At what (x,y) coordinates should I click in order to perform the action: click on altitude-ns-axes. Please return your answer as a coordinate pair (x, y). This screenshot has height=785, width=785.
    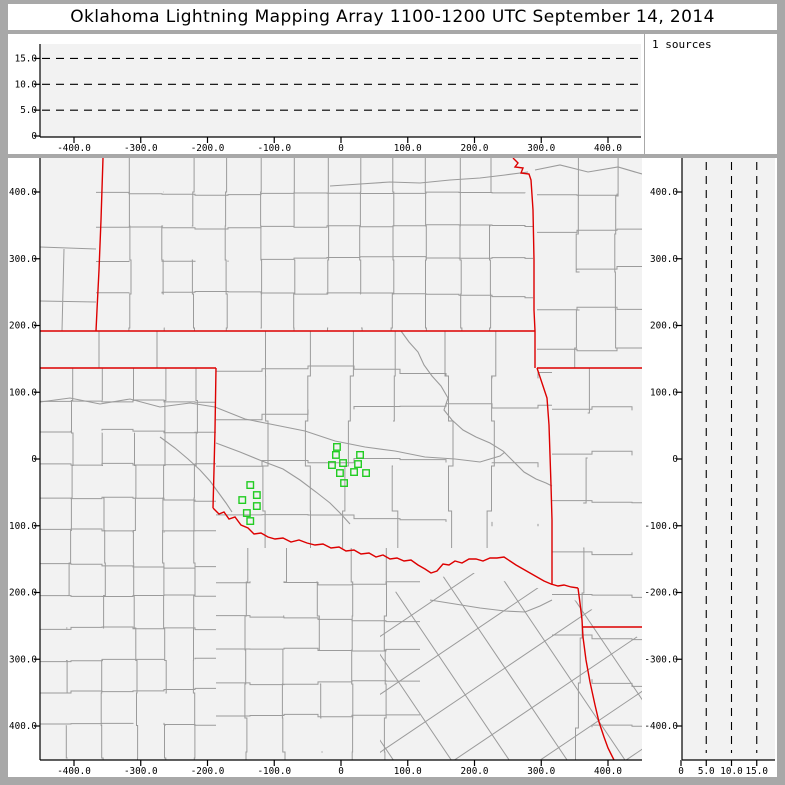
    Looking at the image, I should click on (725, 462).